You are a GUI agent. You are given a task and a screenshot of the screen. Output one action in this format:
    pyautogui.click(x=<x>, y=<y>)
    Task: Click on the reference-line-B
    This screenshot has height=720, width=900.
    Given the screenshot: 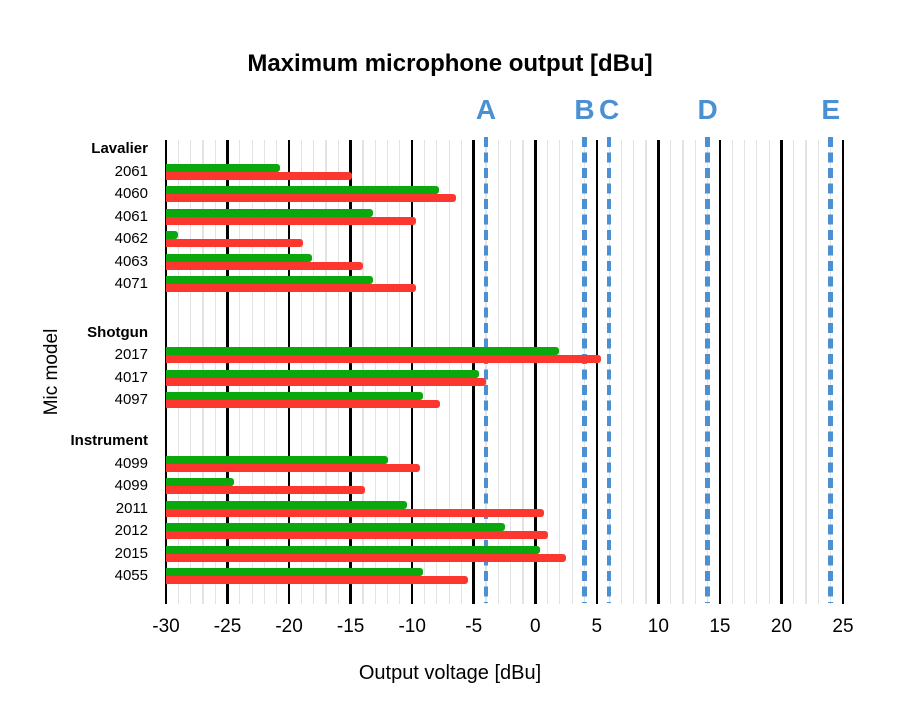 What is the action you would take?
    pyautogui.click(x=584, y=370)
    